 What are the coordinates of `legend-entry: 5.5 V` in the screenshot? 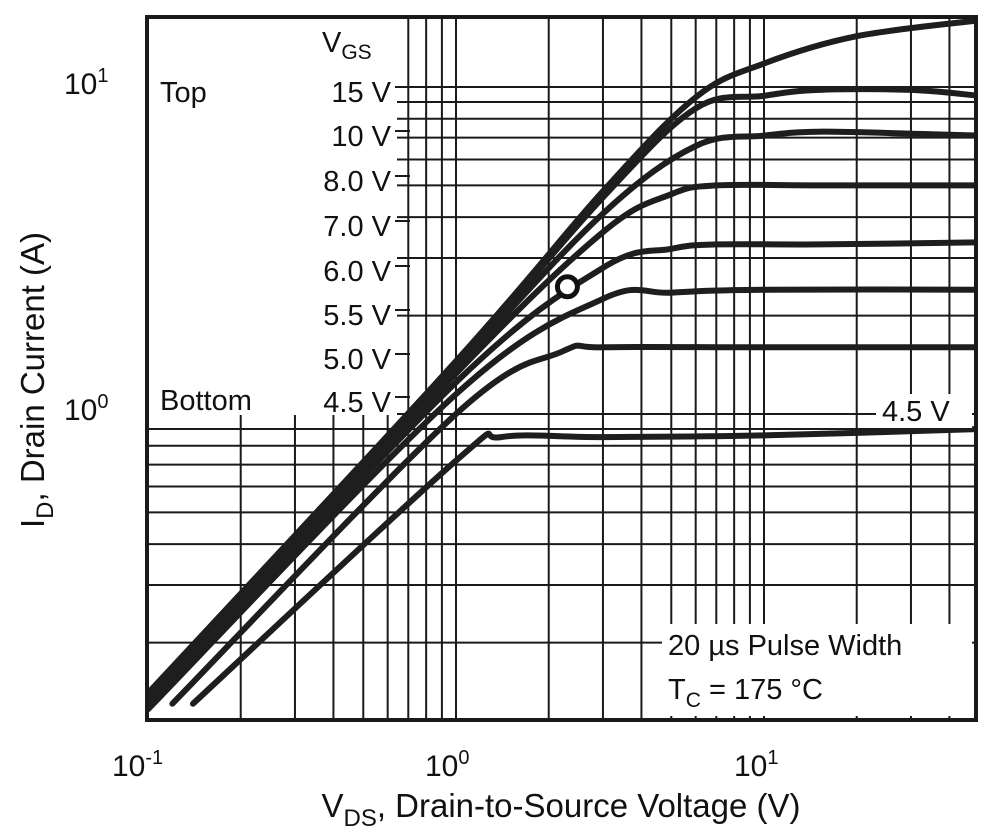 It's located at (357, 316).